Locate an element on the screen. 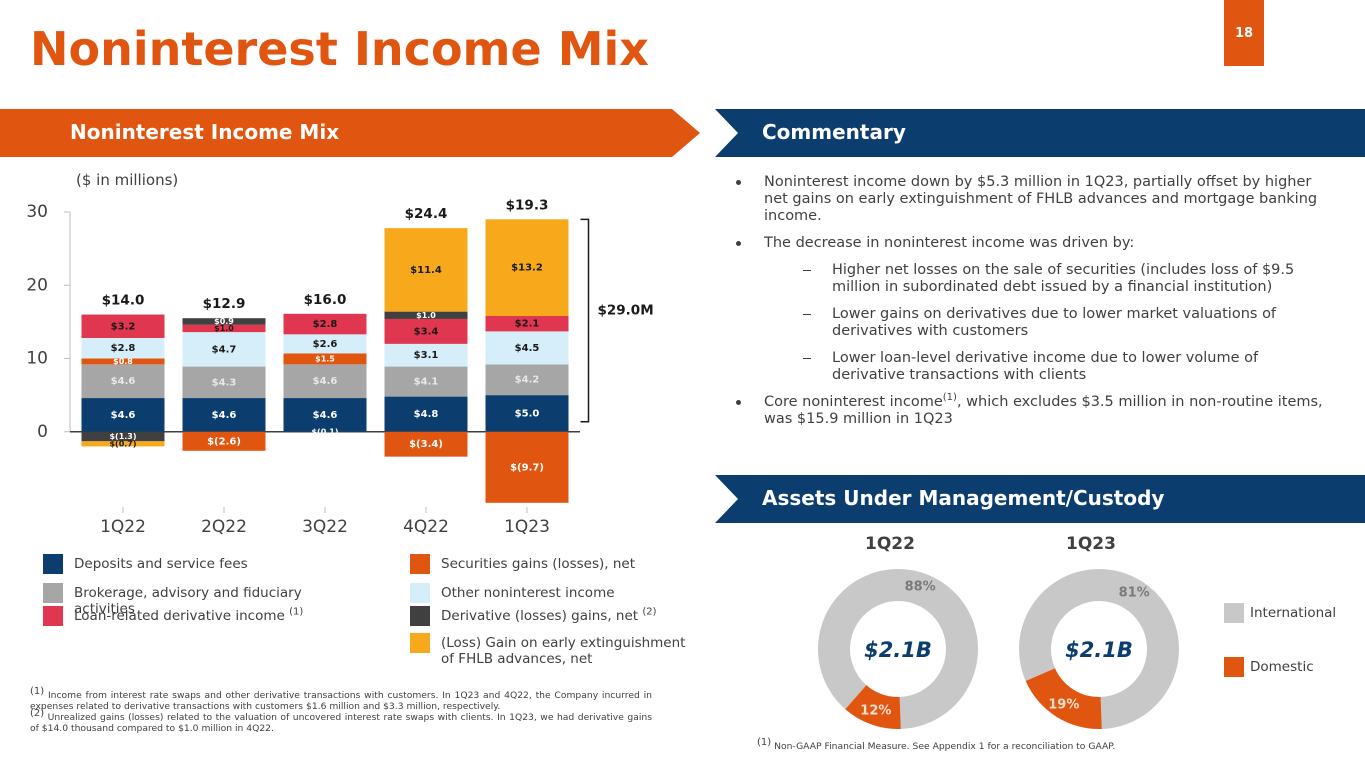 Image resolution: width=1365 pixels, height=768 pixels. legend-text: Loan-related derivative income is located at coordinates (179, 616).